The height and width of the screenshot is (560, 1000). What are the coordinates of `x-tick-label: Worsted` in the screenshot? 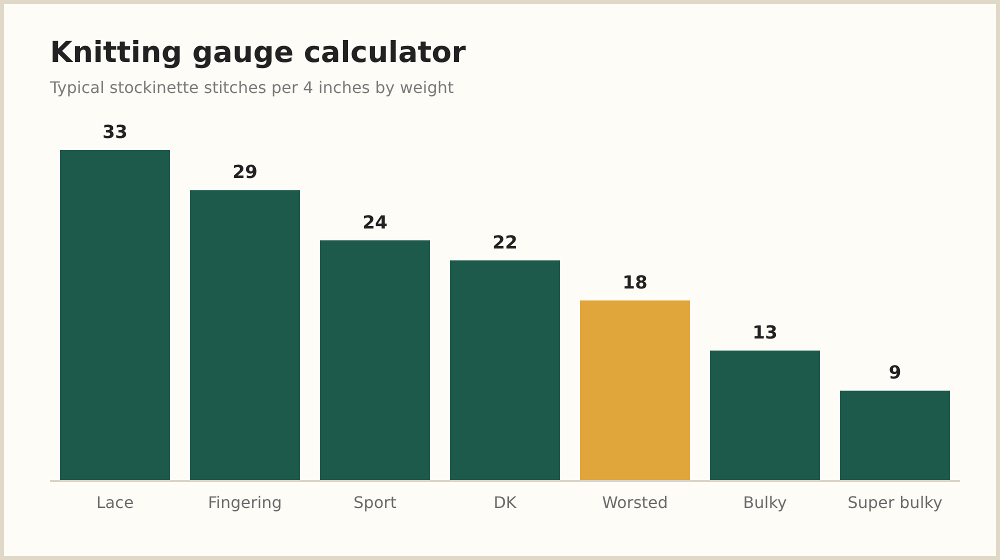 It's located at (635, 502).